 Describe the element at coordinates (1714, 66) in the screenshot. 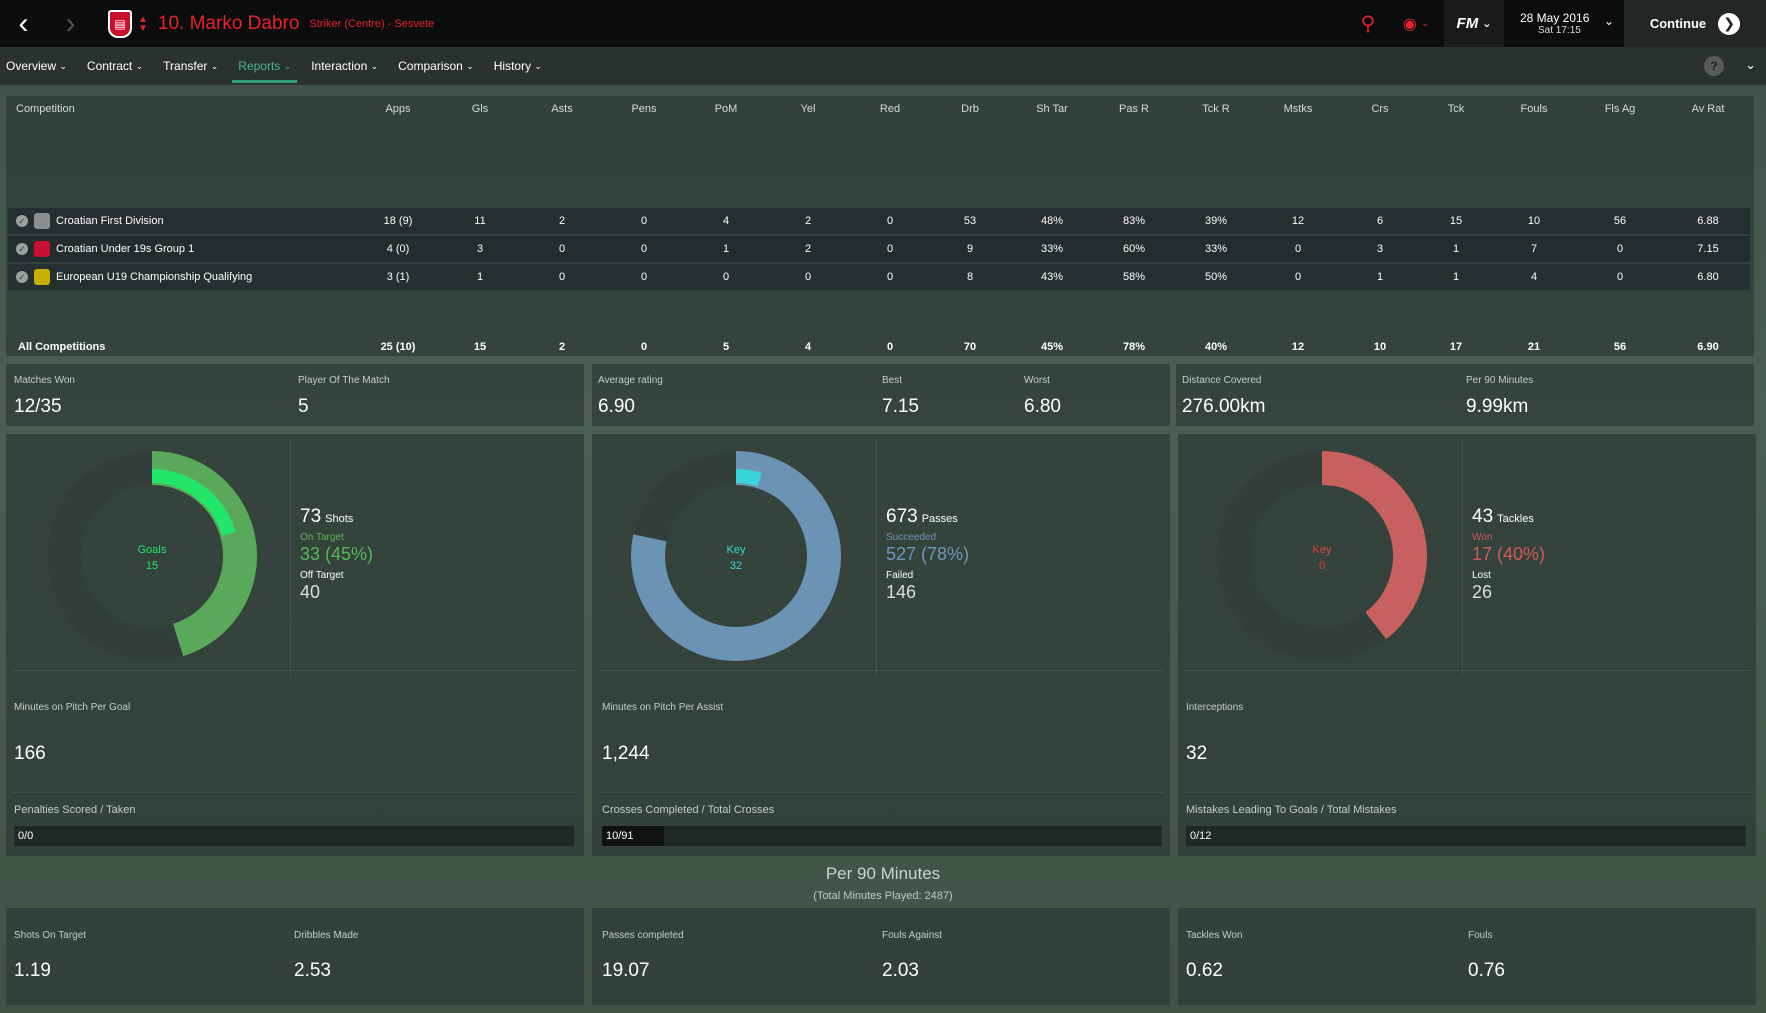

I see `help-icon: ?` at that location.